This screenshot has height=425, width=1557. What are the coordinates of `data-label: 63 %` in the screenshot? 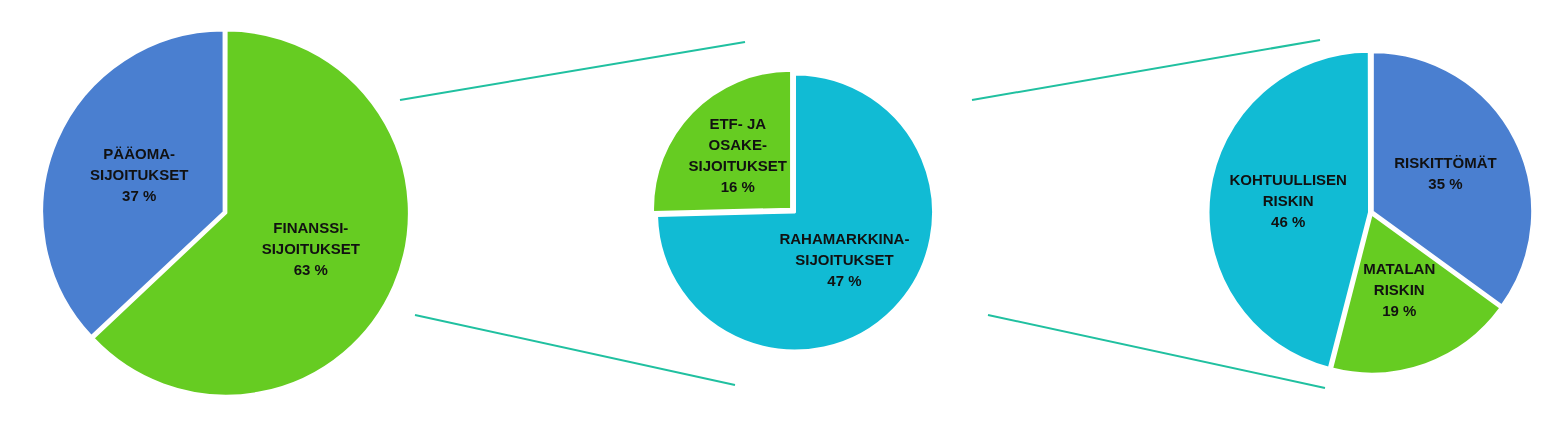 It's located at (310, 269).